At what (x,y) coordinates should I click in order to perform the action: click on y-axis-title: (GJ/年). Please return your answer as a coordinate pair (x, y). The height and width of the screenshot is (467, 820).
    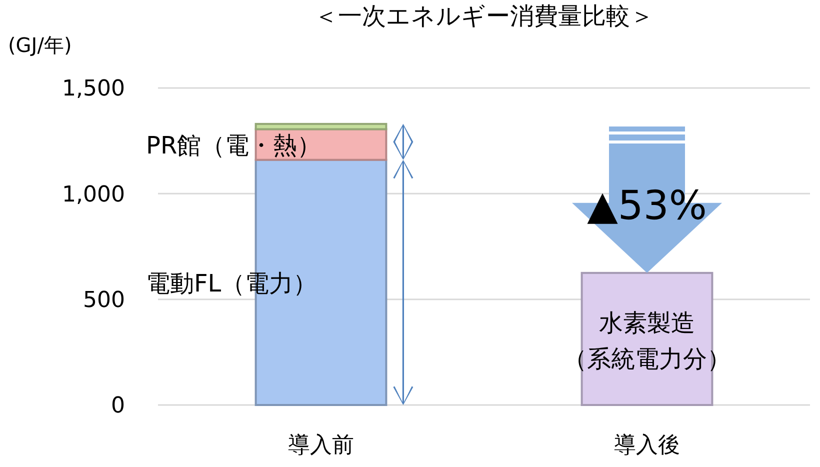
    Looking at the image, I should click on (40, 45).